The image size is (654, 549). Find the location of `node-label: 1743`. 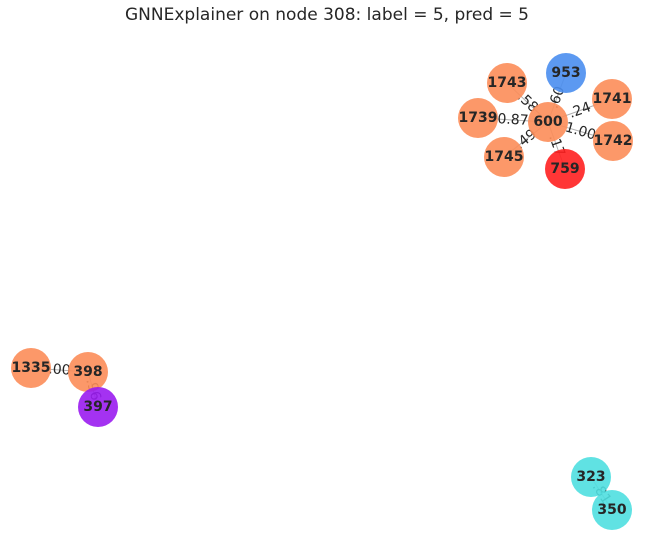

node-label: 1743 is located at coordinates (507, 83).